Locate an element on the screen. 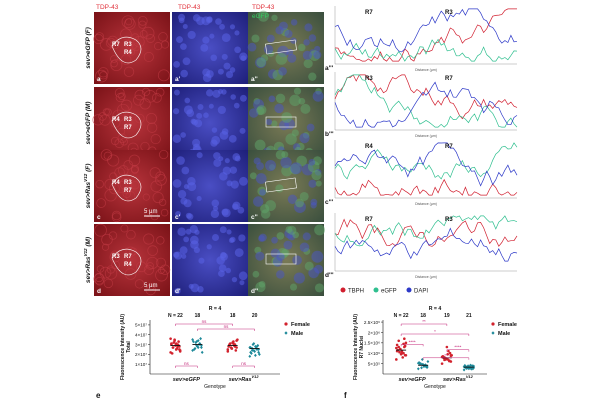  panel-letter: d'' is located at coordinates (255, 291).